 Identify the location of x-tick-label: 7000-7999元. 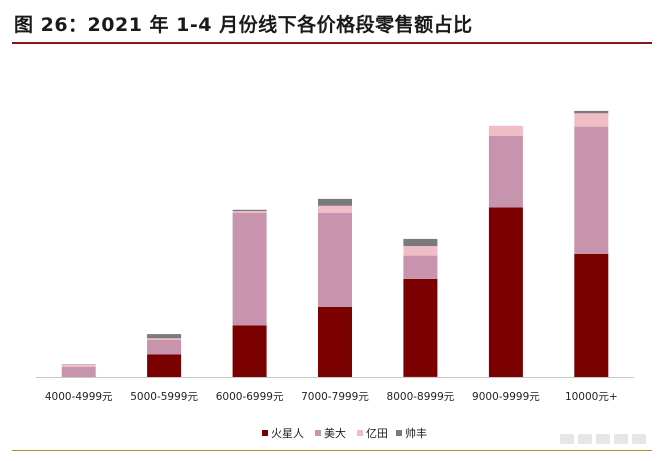
(335, 397).